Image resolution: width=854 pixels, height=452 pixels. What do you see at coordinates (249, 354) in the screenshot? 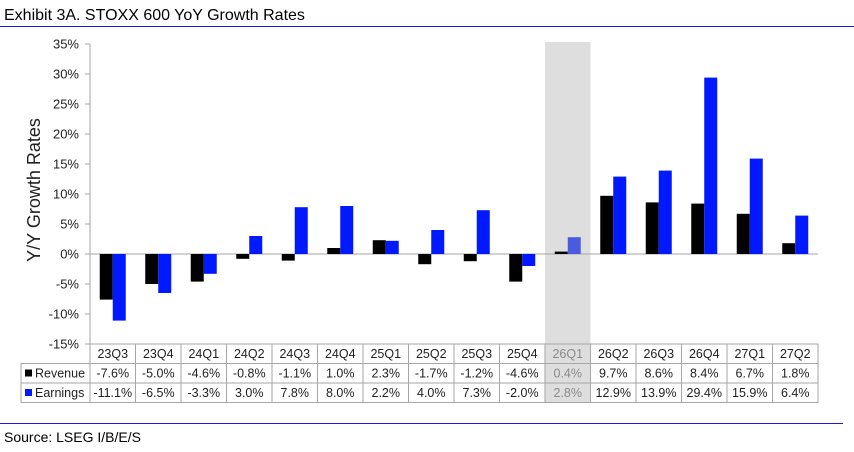
I see `x-tick-label: 24Q2` at bounding box center [249, 354].